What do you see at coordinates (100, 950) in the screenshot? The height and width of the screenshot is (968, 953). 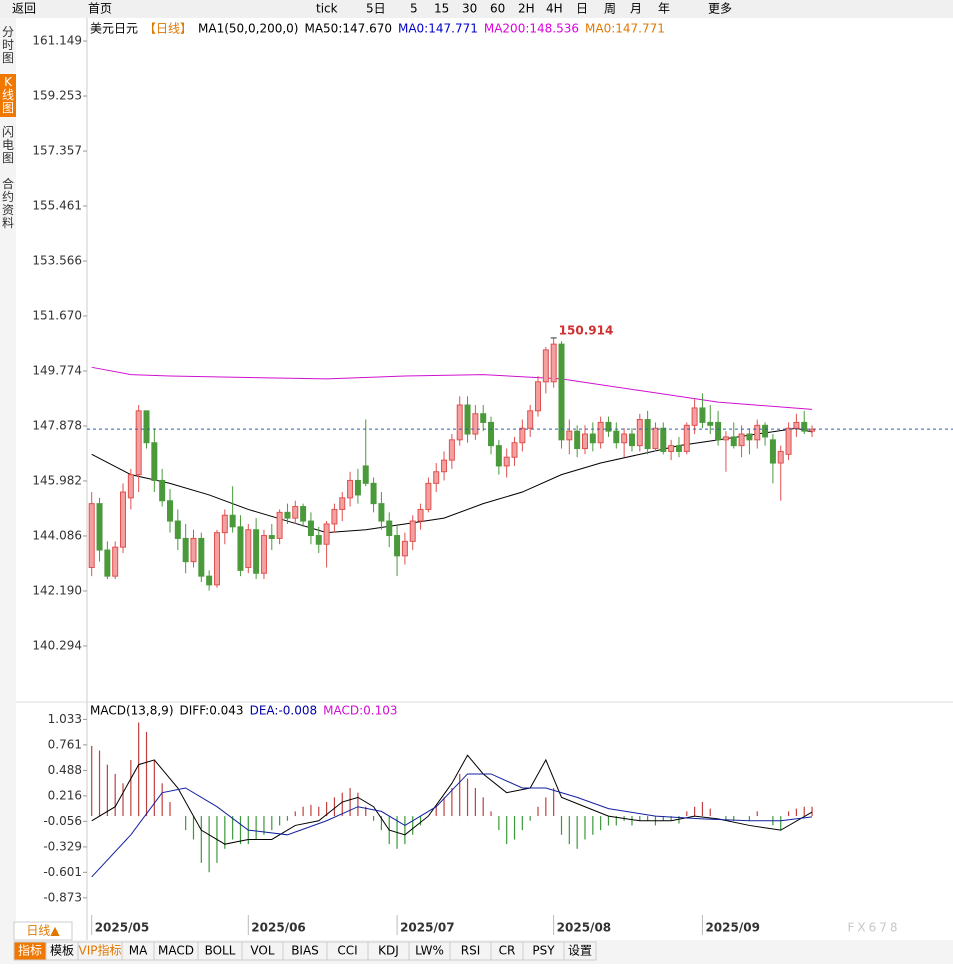 I see `tab: VIP指标` at bounding box center [100, 950].